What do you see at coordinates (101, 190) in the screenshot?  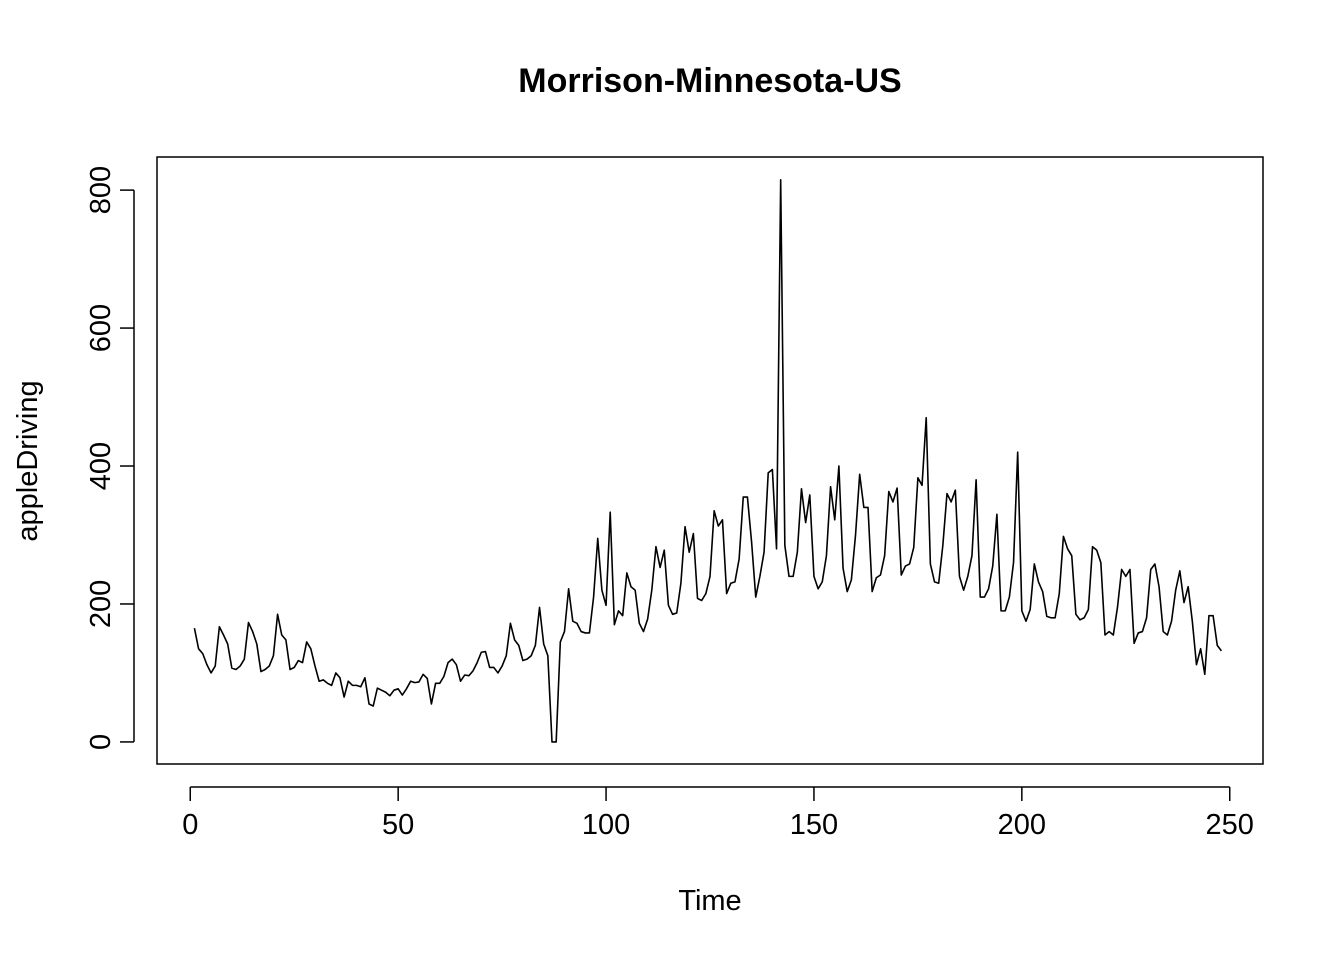 I see `y-tick-label-800: 800` at bounding box center [101, 190].